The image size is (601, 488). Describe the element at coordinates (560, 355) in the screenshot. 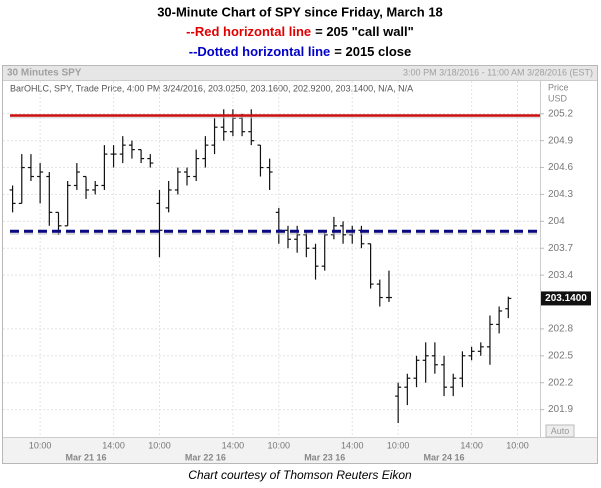

I see `y-tick-label: 202.5` at that location.